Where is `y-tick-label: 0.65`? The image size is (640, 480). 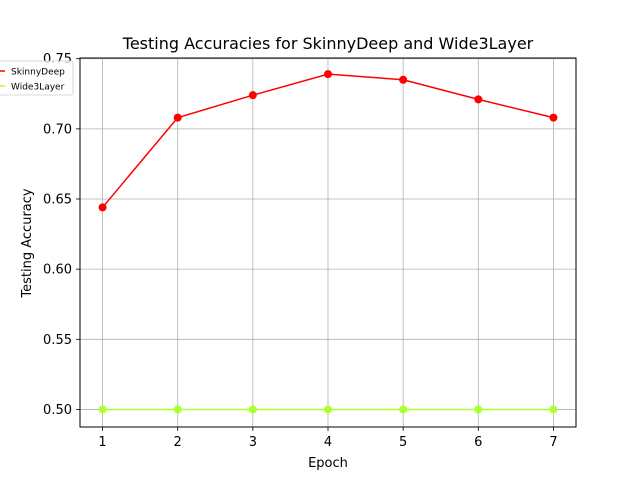
y-tick-label: 0.65 is located at coordinates (57, 200).